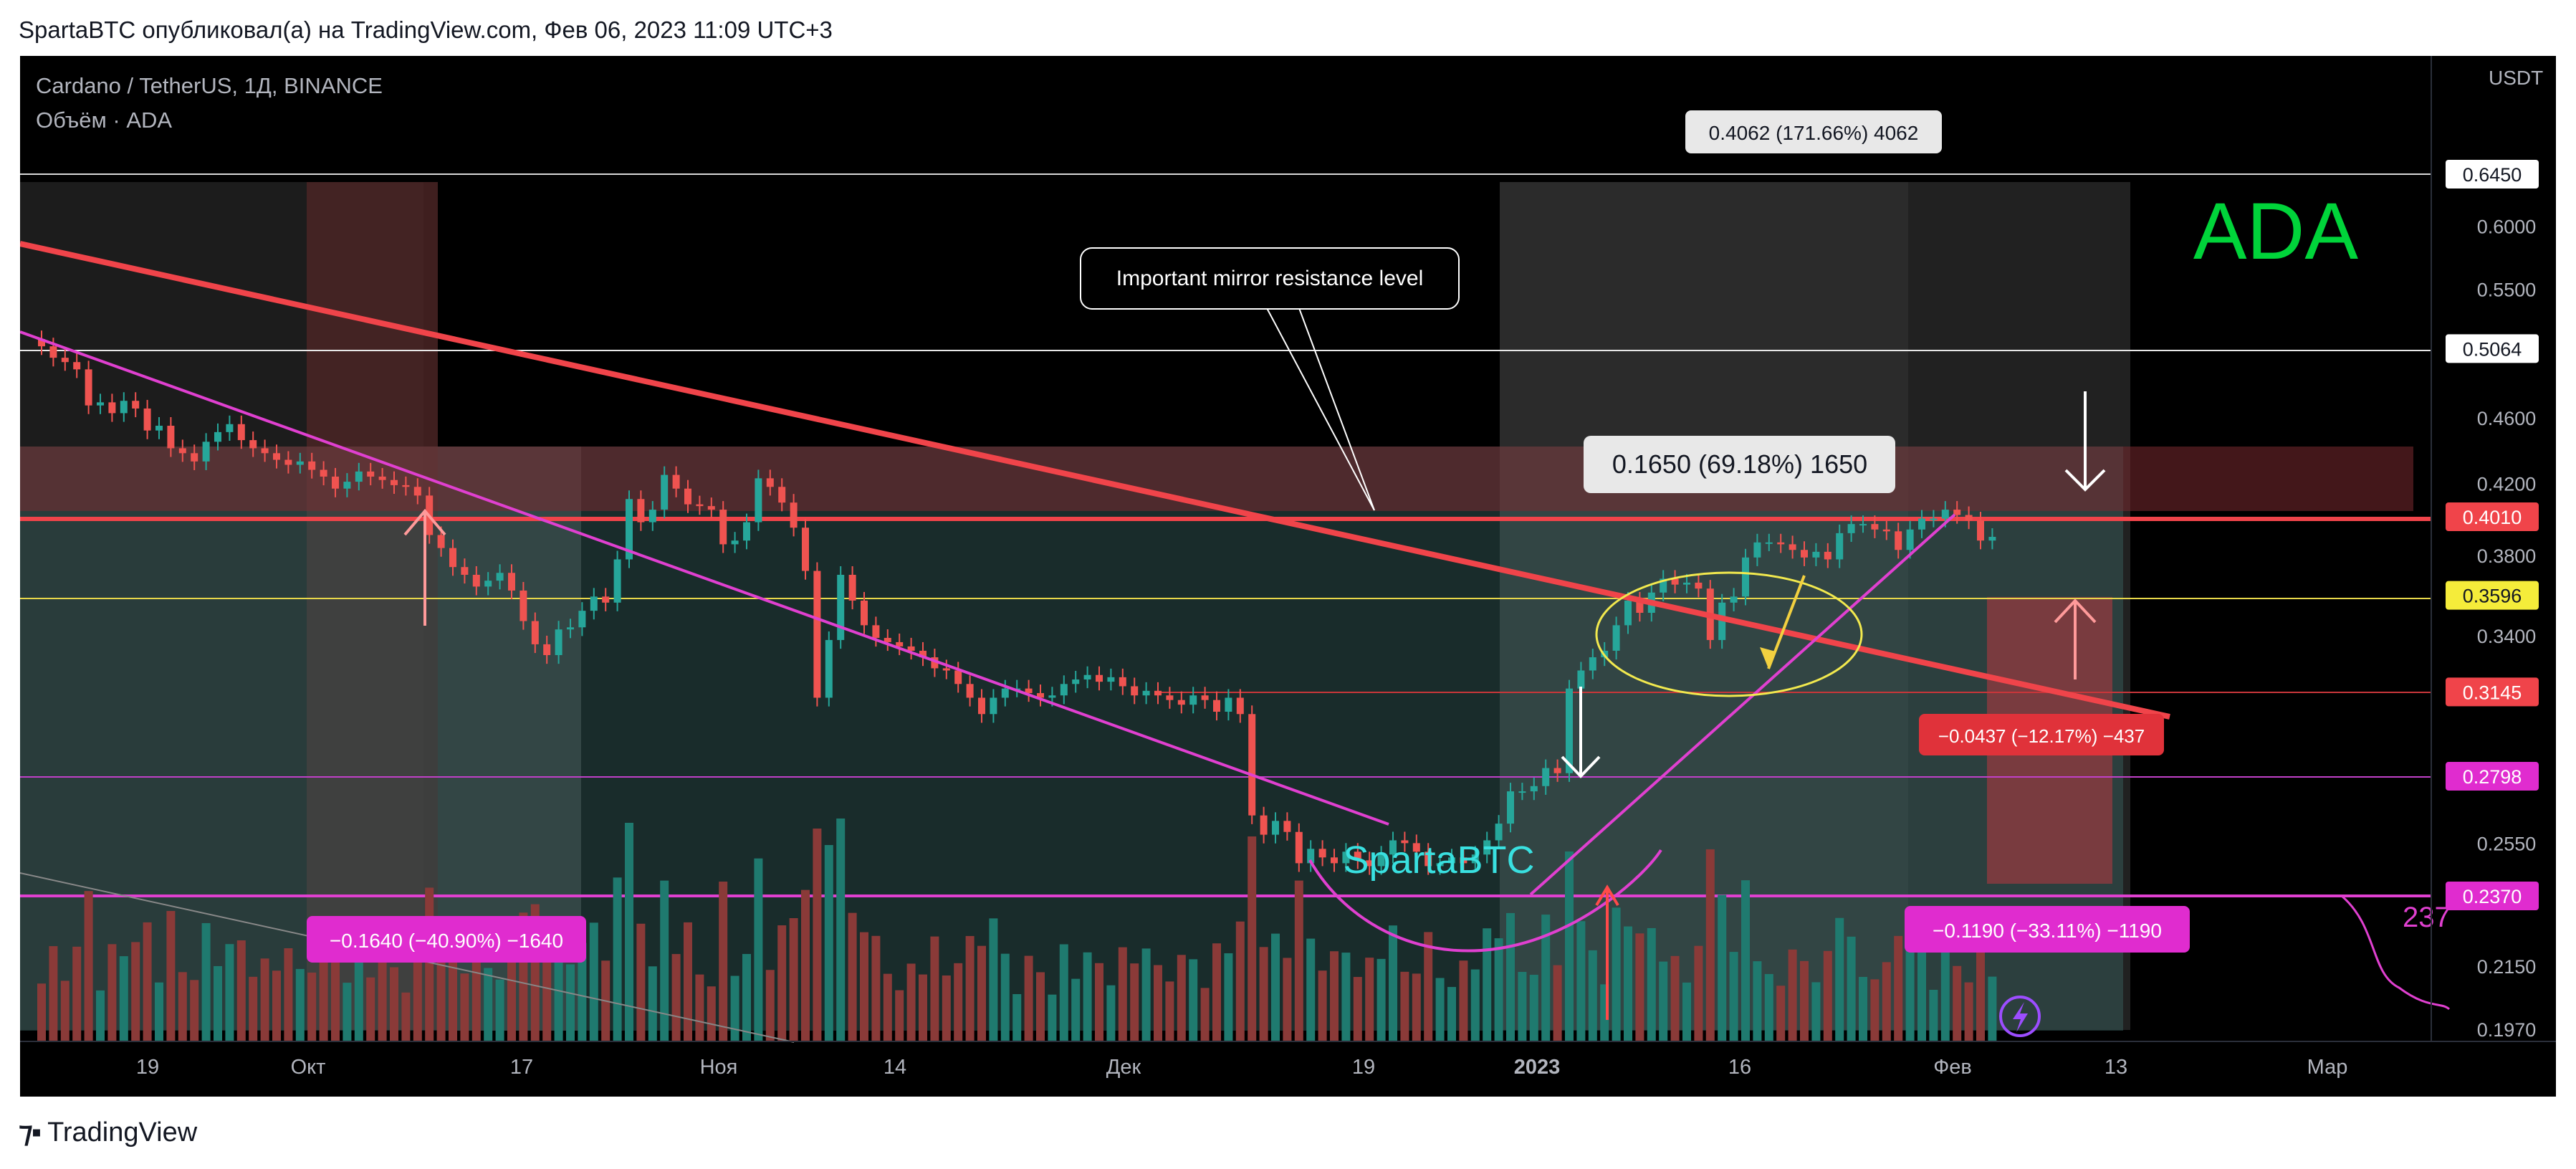  I want to click on symbol-line: Cardano / TetherUS, 1Д, BINANCE, so click(210, 86).